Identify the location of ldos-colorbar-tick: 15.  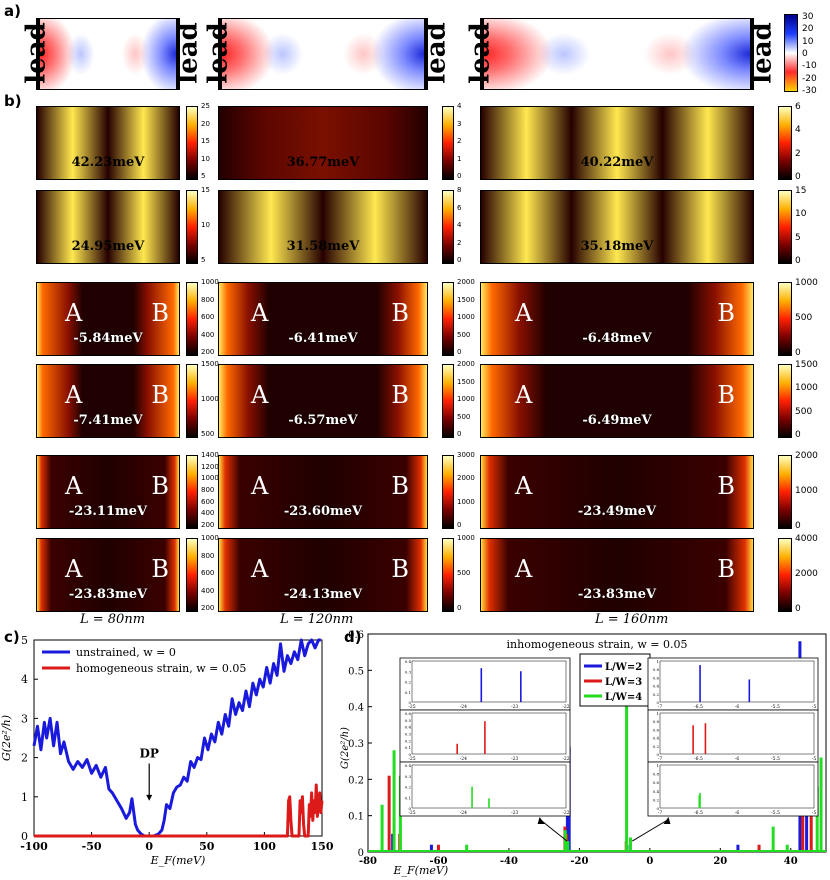
(801, 191).